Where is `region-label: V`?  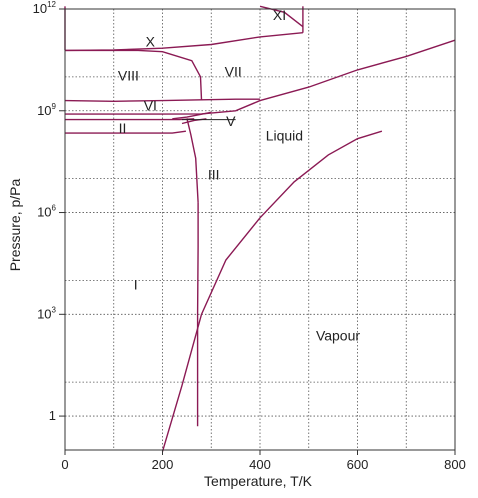 region-label: V is located at coordinates (231, 121).